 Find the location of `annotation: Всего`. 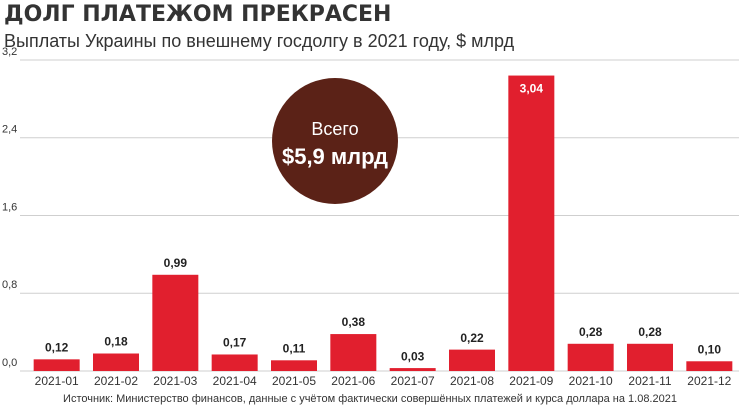

annotation: Всего is located at coordinates (334, 129).